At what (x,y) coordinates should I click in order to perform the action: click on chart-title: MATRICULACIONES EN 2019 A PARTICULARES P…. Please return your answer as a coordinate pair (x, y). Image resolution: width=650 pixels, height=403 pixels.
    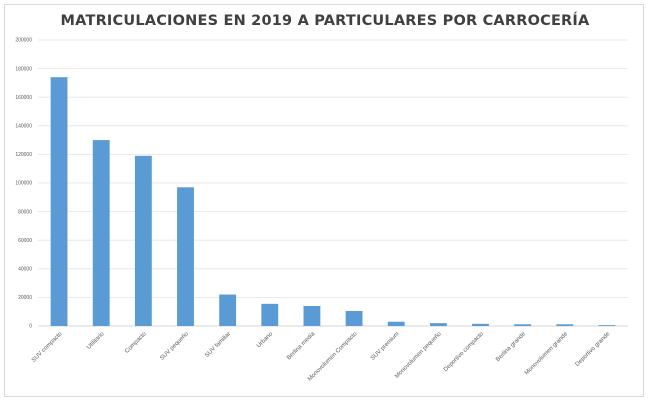
    Looking at the image, I should click on (325, 21).